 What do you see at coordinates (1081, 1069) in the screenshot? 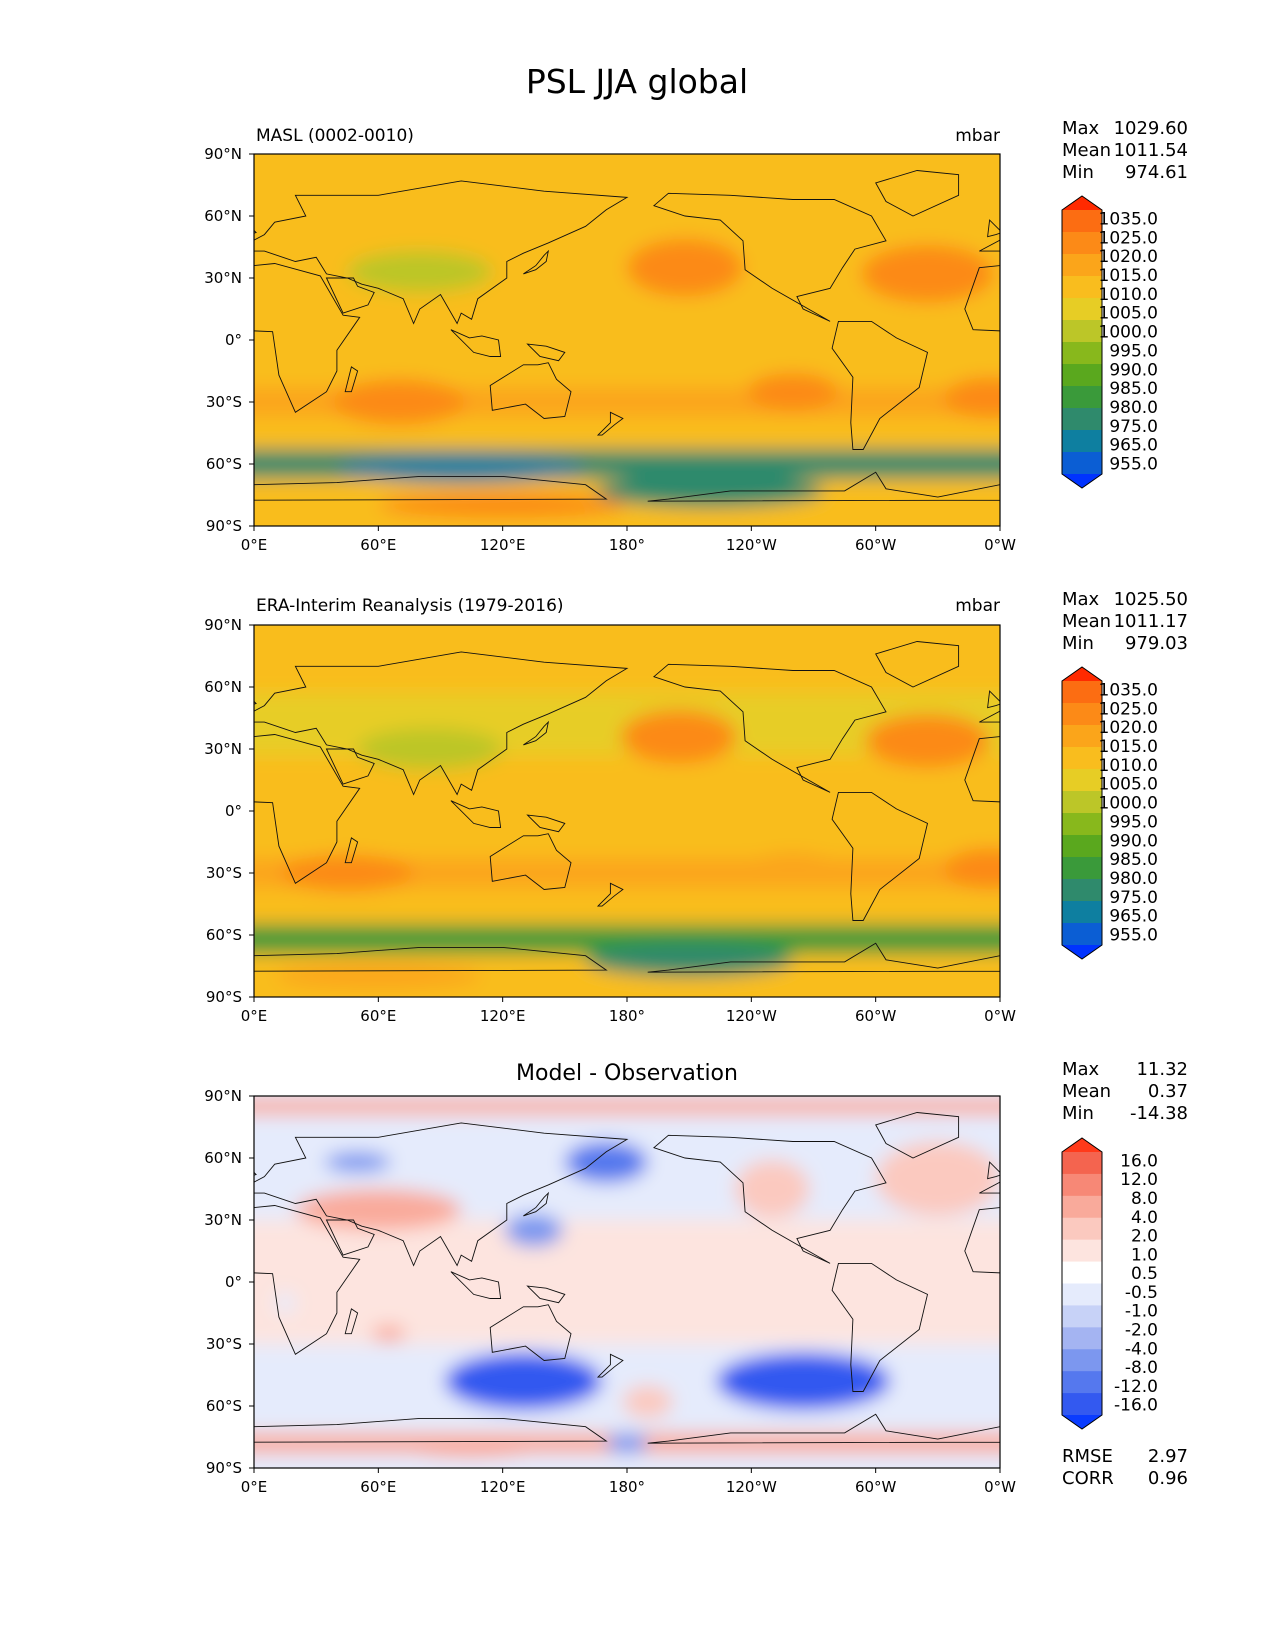
I see `stat-label-max: Max` at bounding box center [1081, 1069].